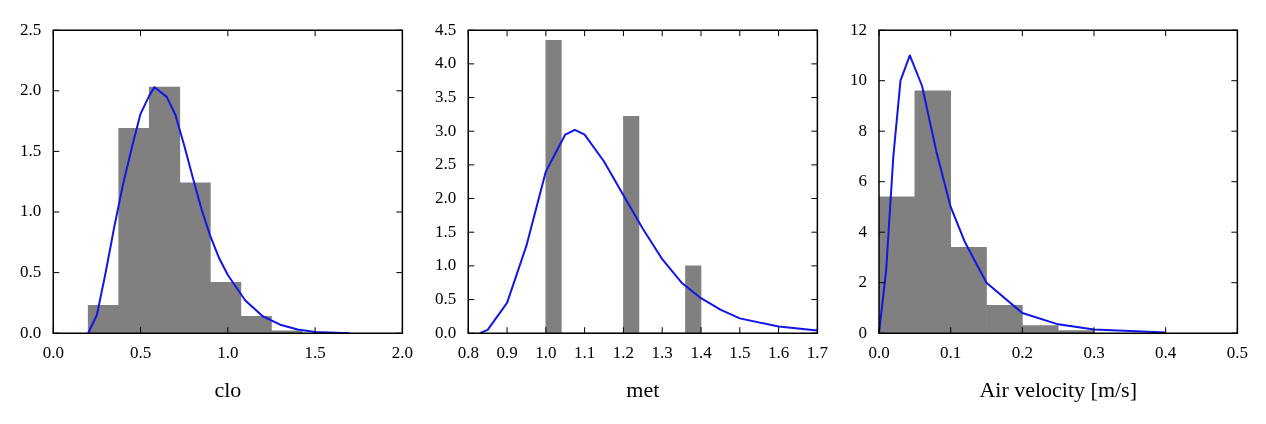 The height and width of the screenshot is (424, 1266). I want to click on x-tick-label: 1.3, so click(662, 352).